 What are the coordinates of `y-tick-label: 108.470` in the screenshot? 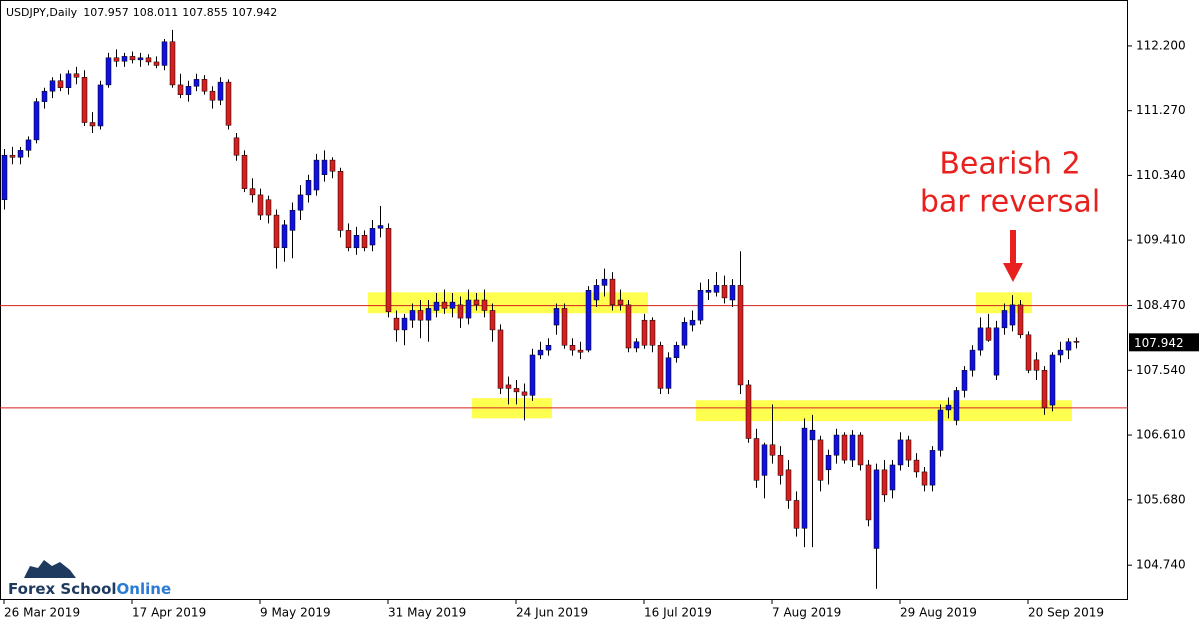 It's located at (1161, 305).